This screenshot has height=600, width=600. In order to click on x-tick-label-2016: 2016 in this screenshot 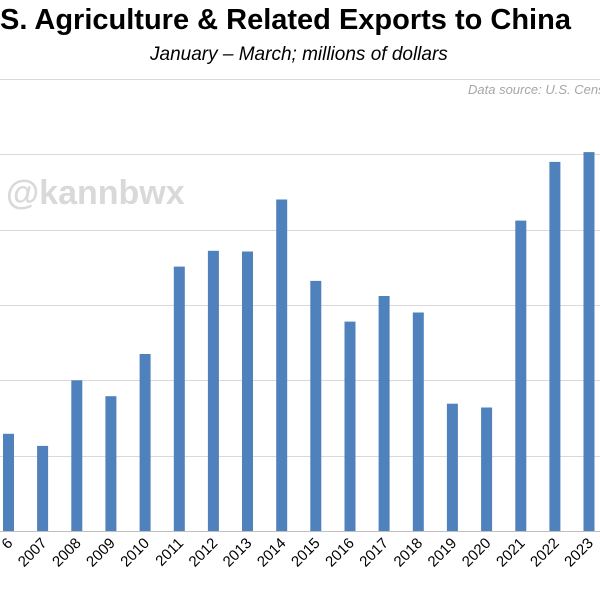, I will do `click(340, 553)`.